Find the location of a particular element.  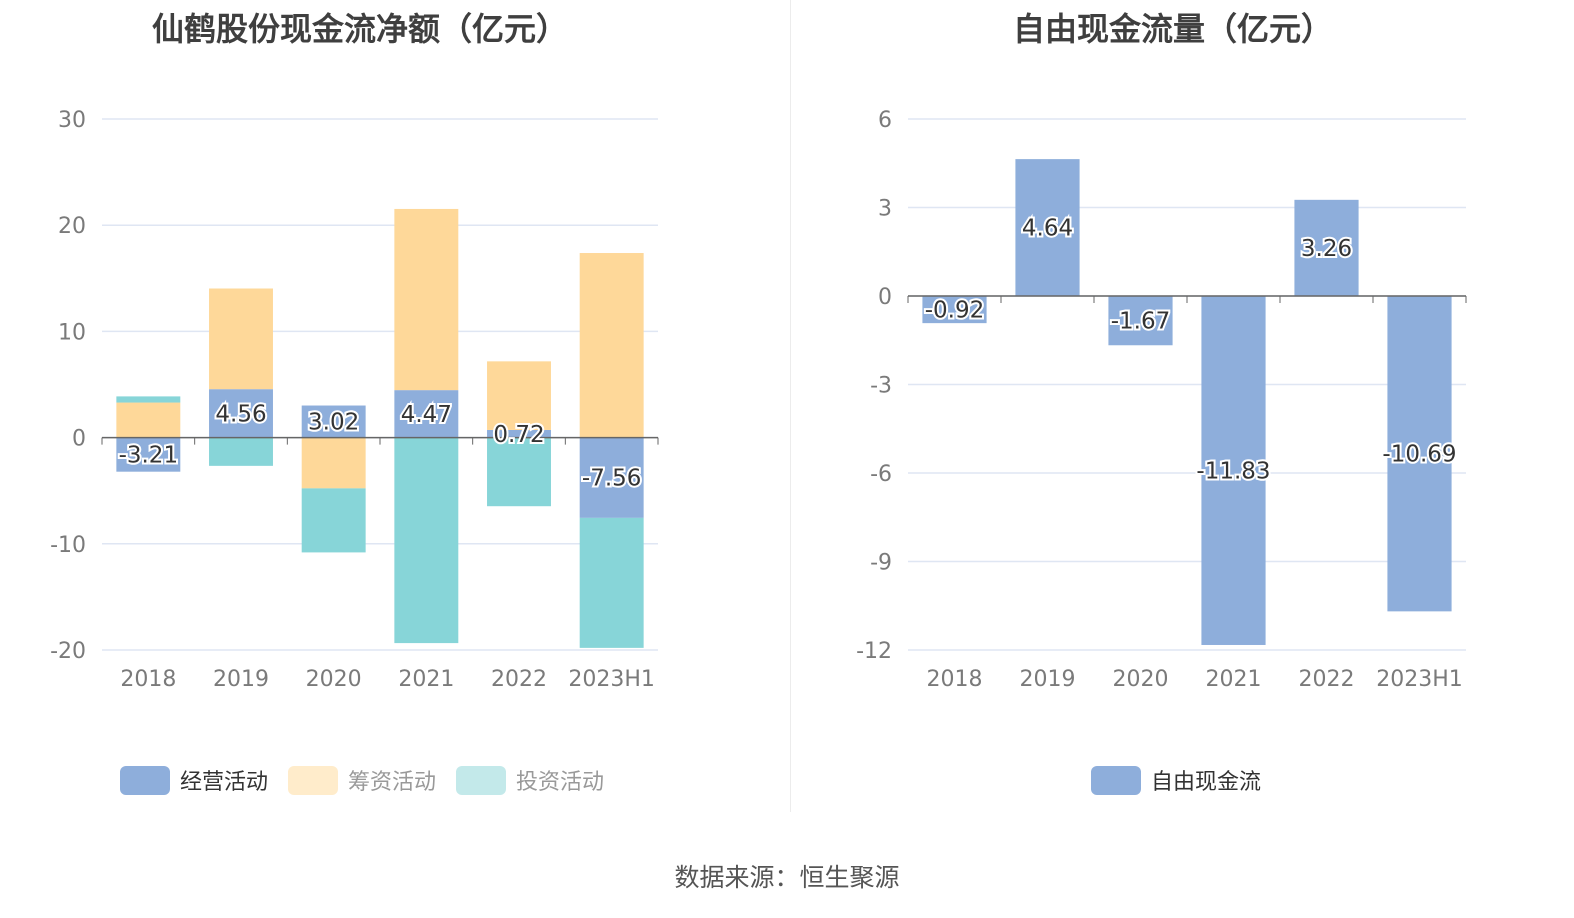

legend-swatch-free-cash-flow is located at coordinates (1116, 780).